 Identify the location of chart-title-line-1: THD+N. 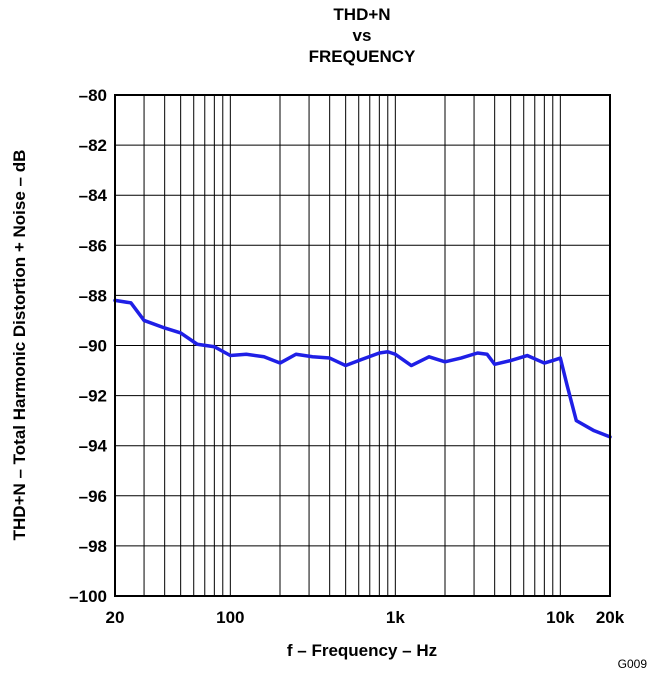
(361, 14).